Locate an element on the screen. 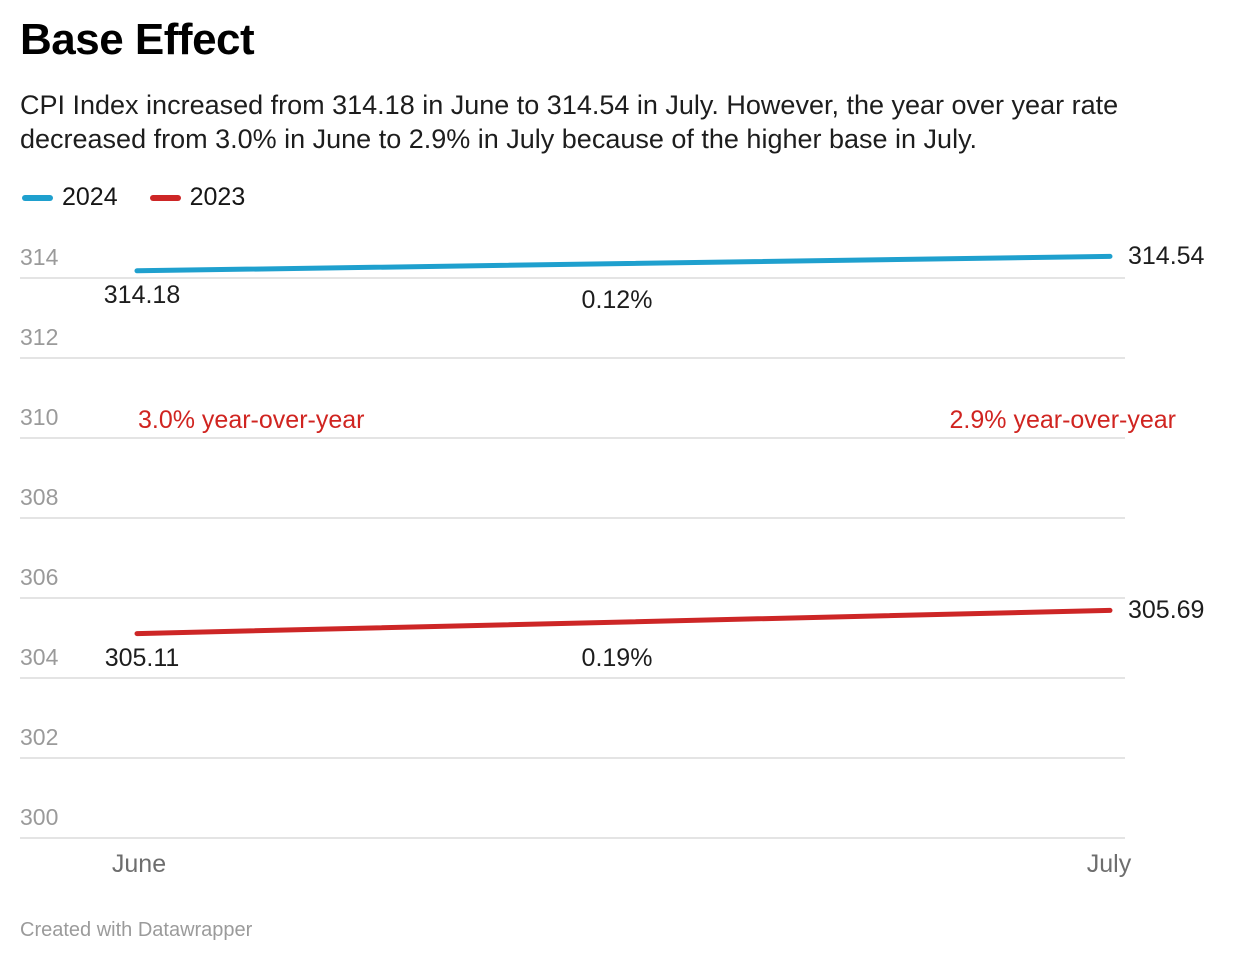 The height and width of the screenshot is (964, 1240). x-axis-label-july: July is located at coordinates (1109, 864).